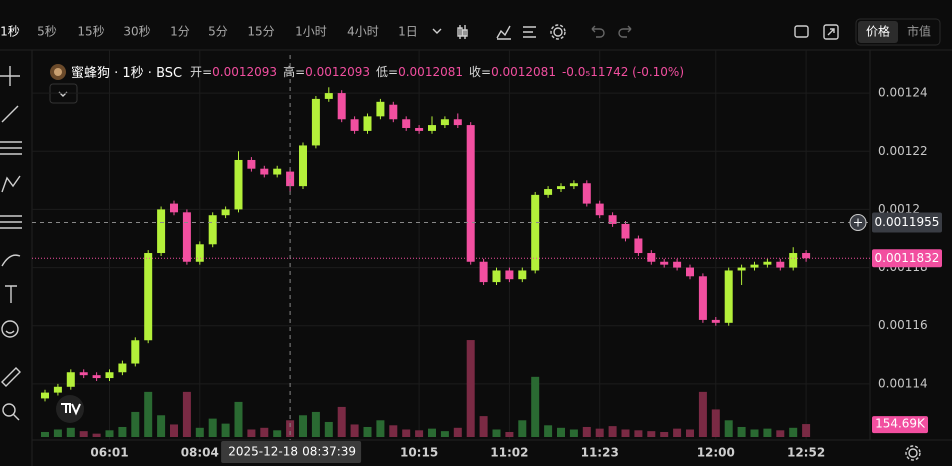 The width and height of the screenshot is (952, 466). Describe the element at coordinates (919, 31) in the screenshot. I see `toggle-option: 市值` at that location.